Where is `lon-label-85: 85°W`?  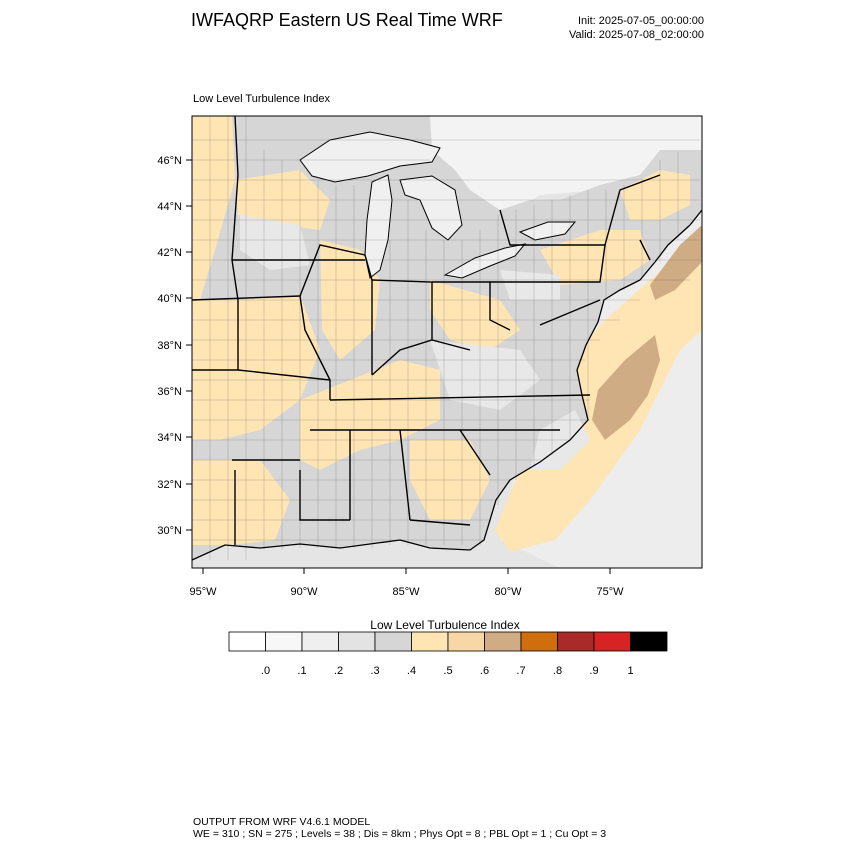
lon-label-85: 85°W is located at coordinates (406, 592).